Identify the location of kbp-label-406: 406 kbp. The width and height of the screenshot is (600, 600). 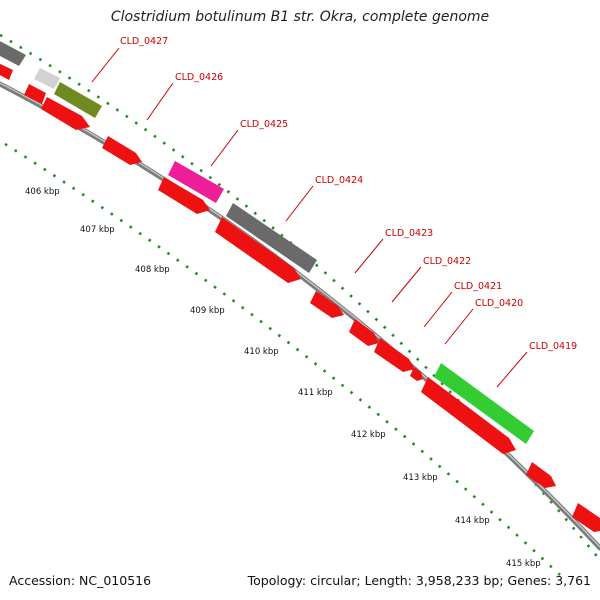
(42, 192).